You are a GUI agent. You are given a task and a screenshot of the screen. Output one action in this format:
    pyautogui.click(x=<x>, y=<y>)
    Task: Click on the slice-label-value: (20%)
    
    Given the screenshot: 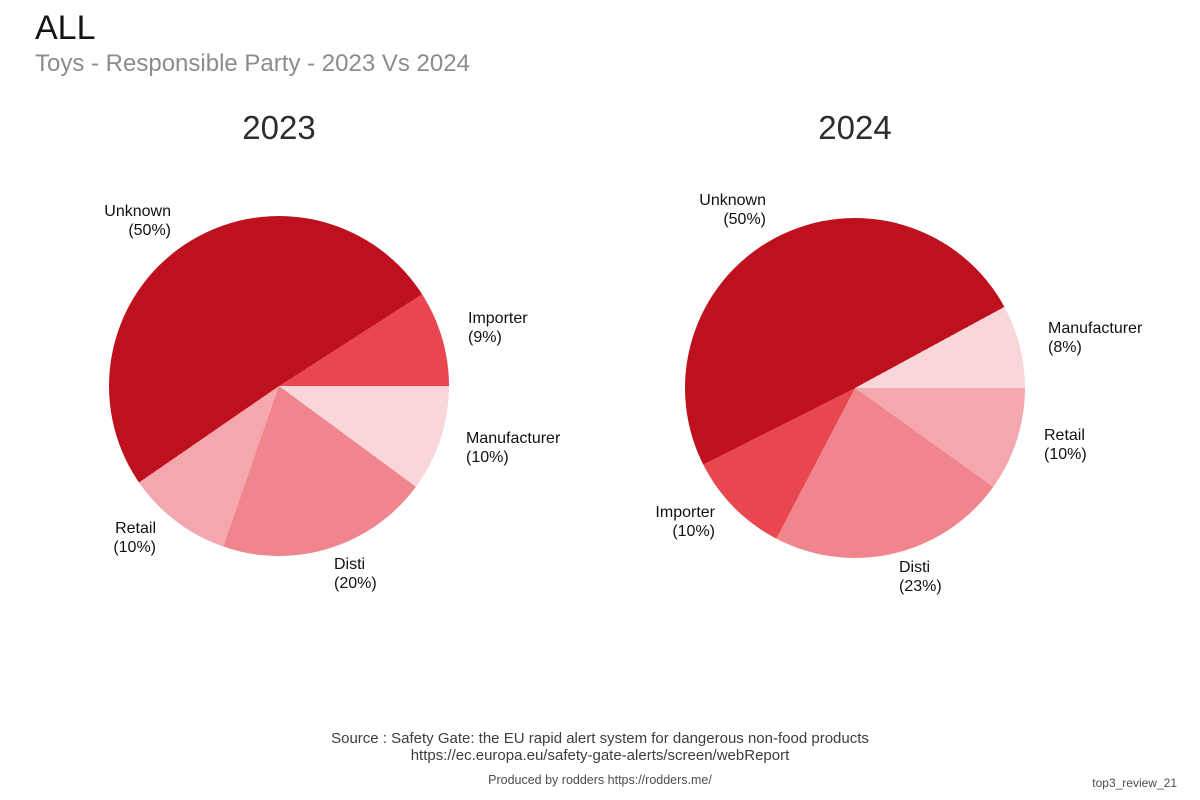 What is the action you would take?
    pyautogui.click(x=355, y=583)
    